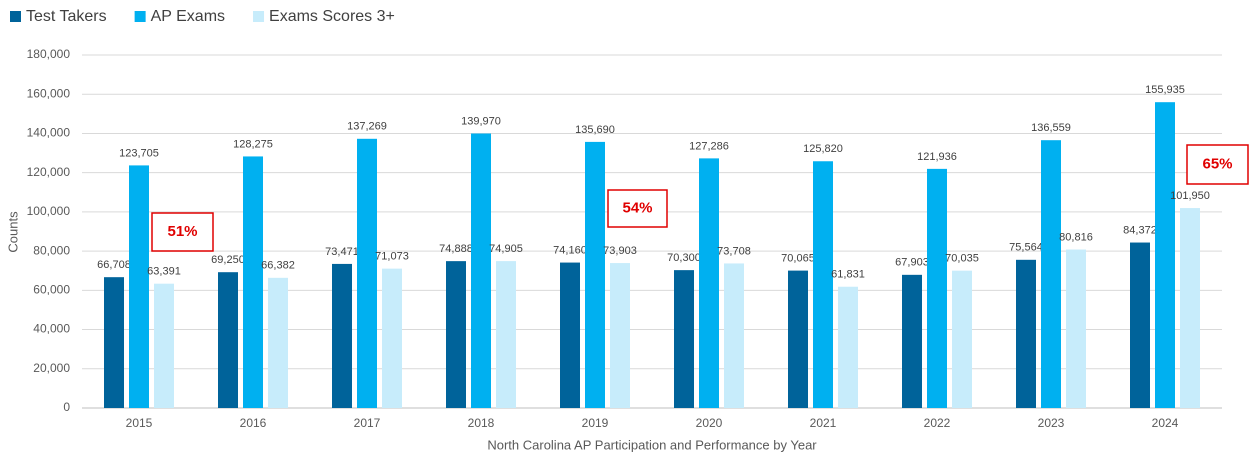 Image resolution: width=1251 pixels, height=455 pixels. What do you see at coordinates (342, 252) in the screenshot?
I see `value-label: 73,471` at bounding box center [342, 252].